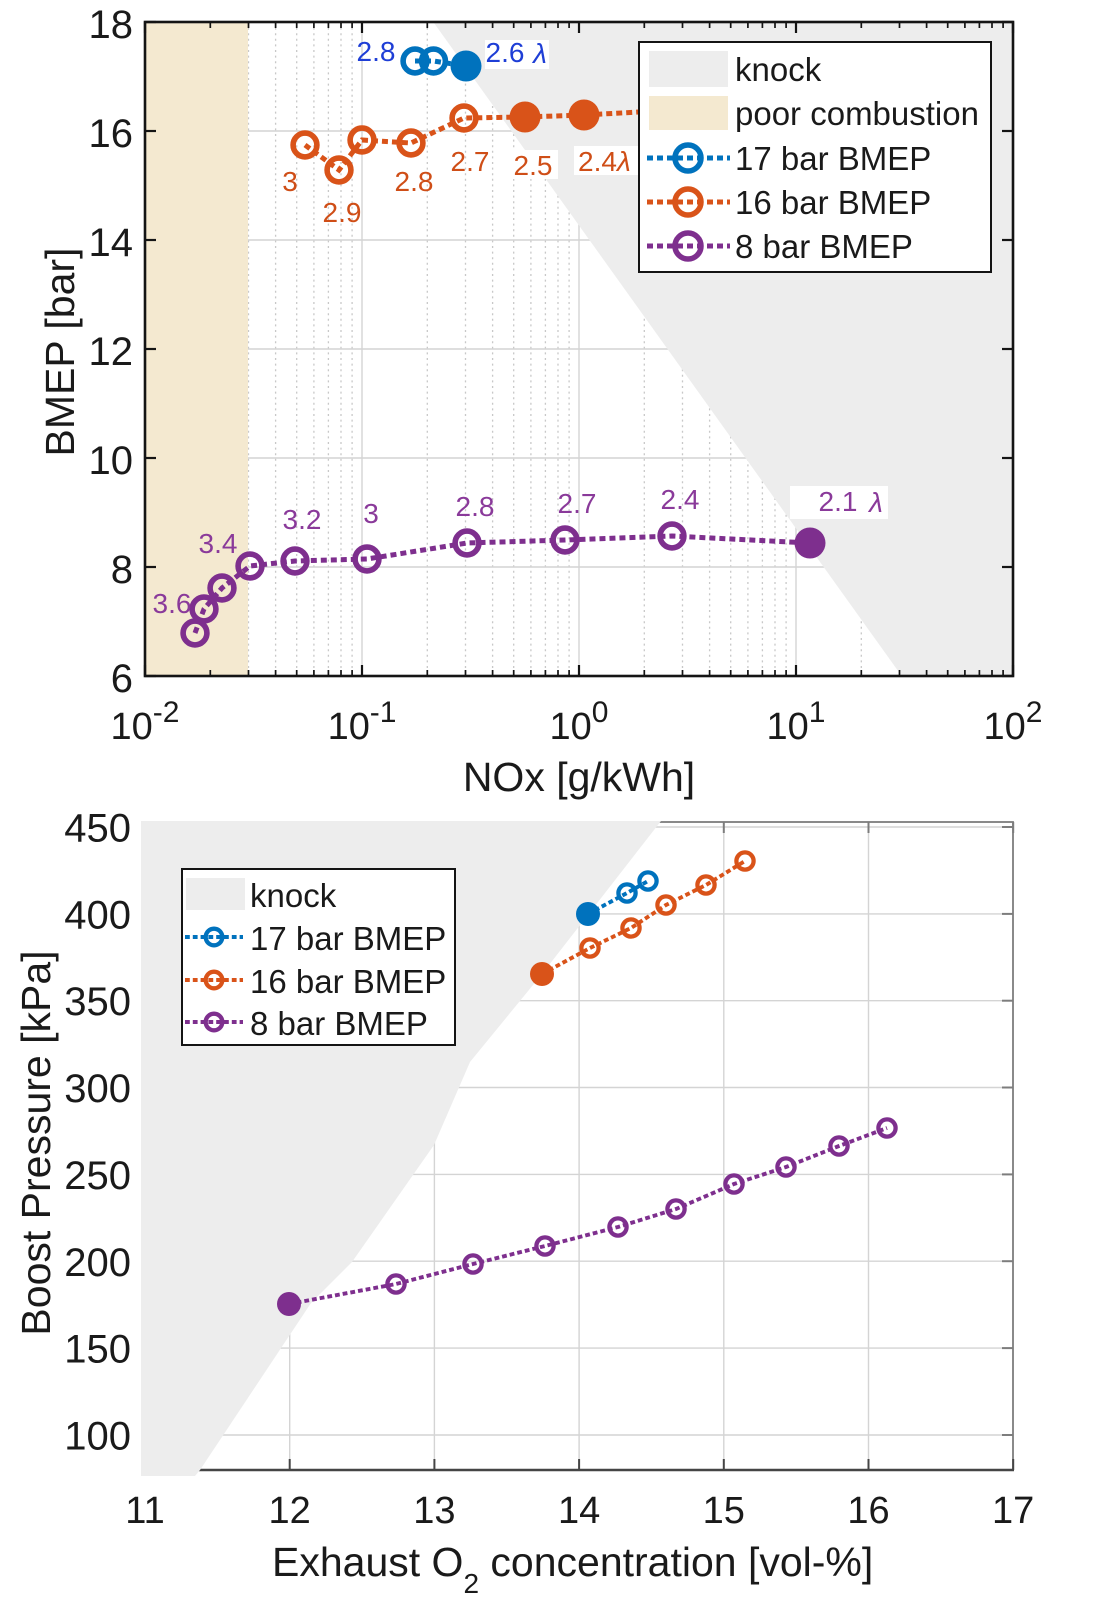  What do you see at coordinates (97, 1176) in the screenshot?
I see `svg-text: 250` at bounding box center [97, 1176].